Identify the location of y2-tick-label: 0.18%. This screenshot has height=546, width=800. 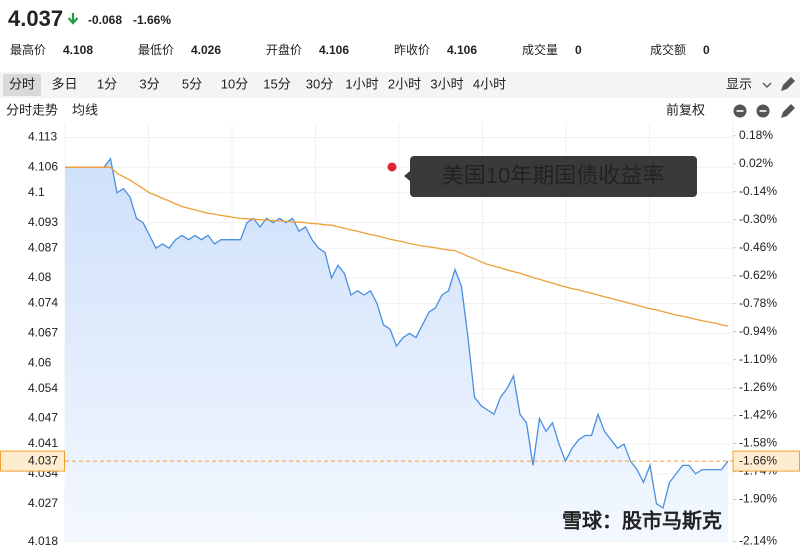
(756, 135).